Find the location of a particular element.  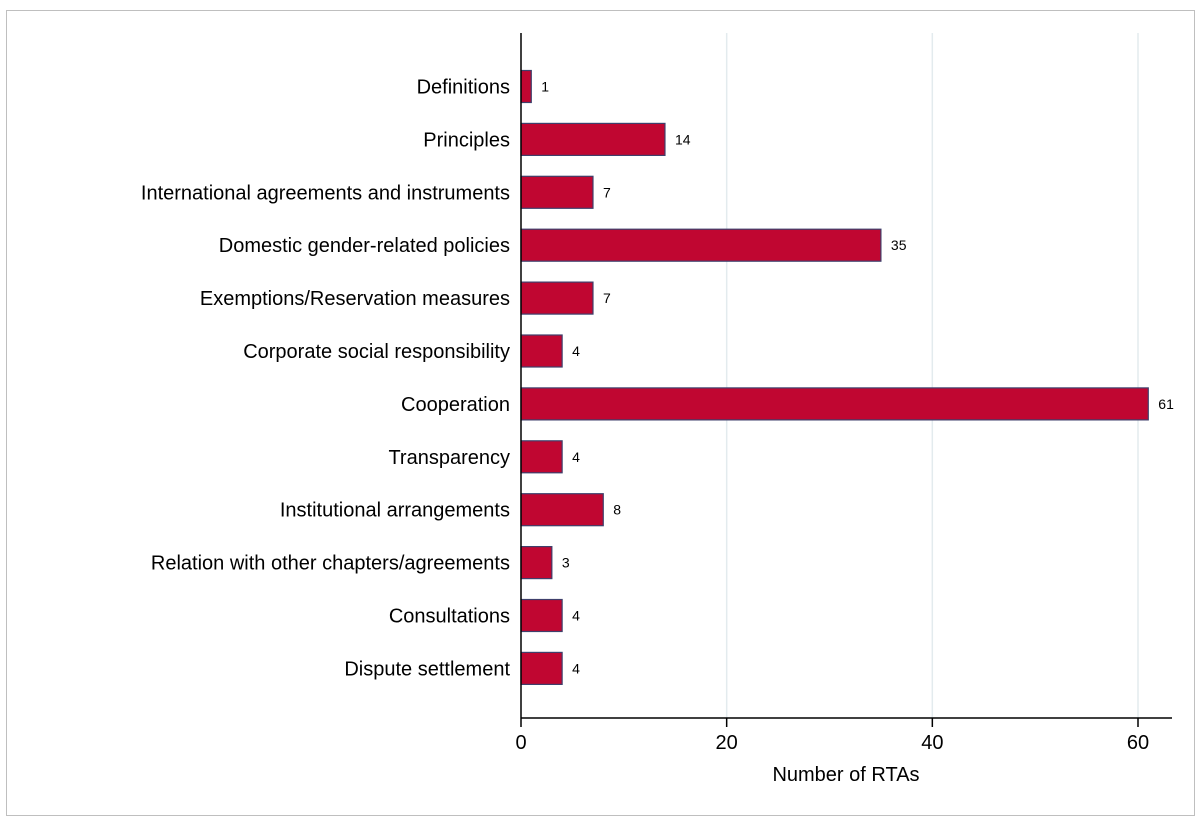

category-label-corporate-social-responsibility: Corporate social responsibility is located at coordinates (376, 352).